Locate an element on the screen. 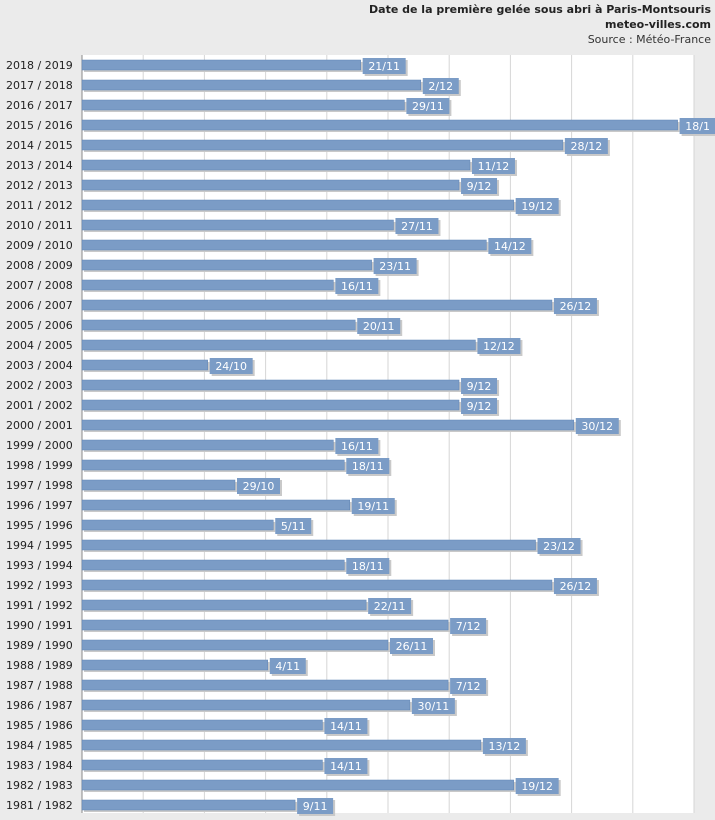 This screenshot has width=715, height=820. category-label: 1993 / 1994 is located at coordinates (39, 565).